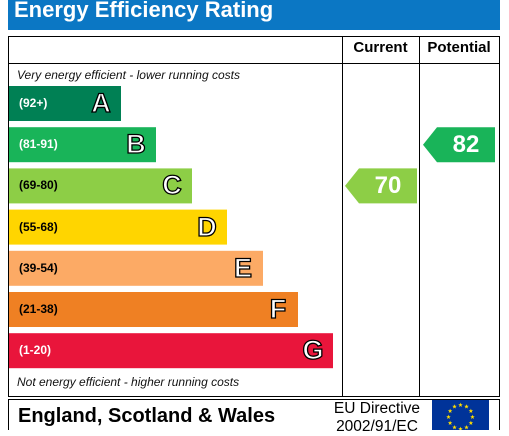 This screenshot has width=509, height=436. Describe the element at coordinates (313, 350) in the screenshot. I see `band-letter-g: G` at that location.